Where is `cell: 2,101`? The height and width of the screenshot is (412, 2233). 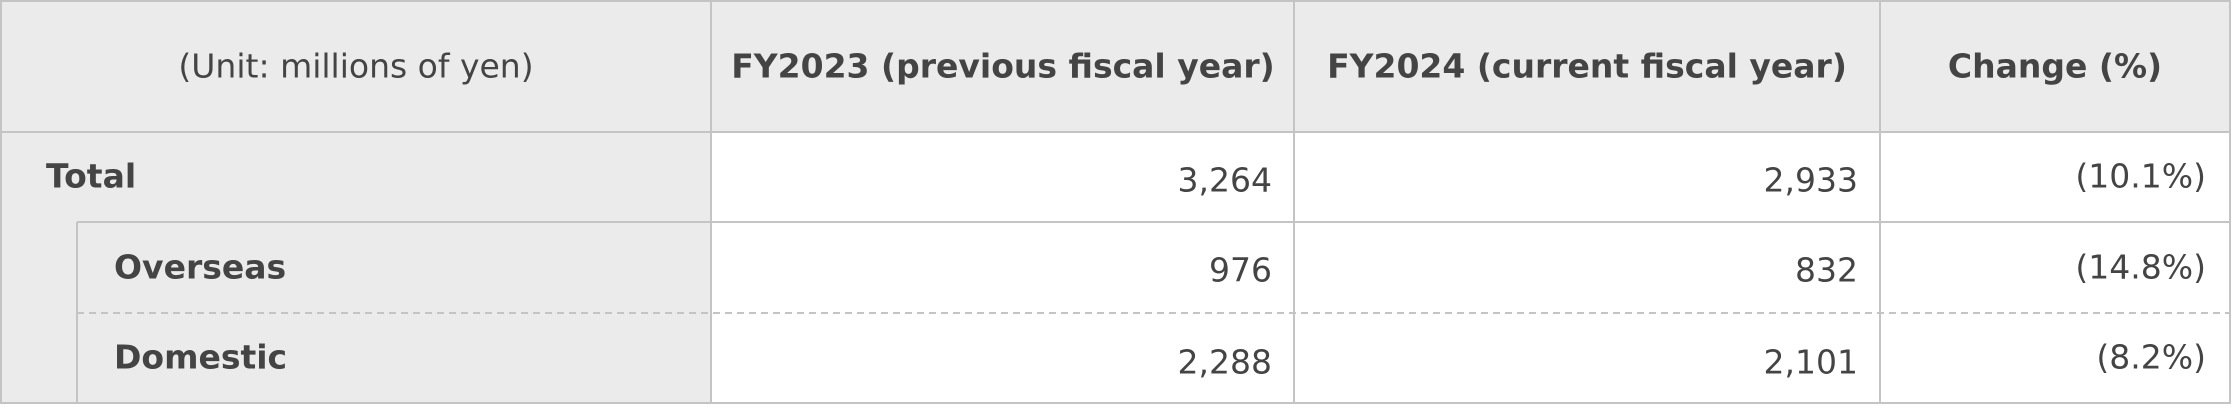 cell: 2,101 is located at coordinates (1811, 362).